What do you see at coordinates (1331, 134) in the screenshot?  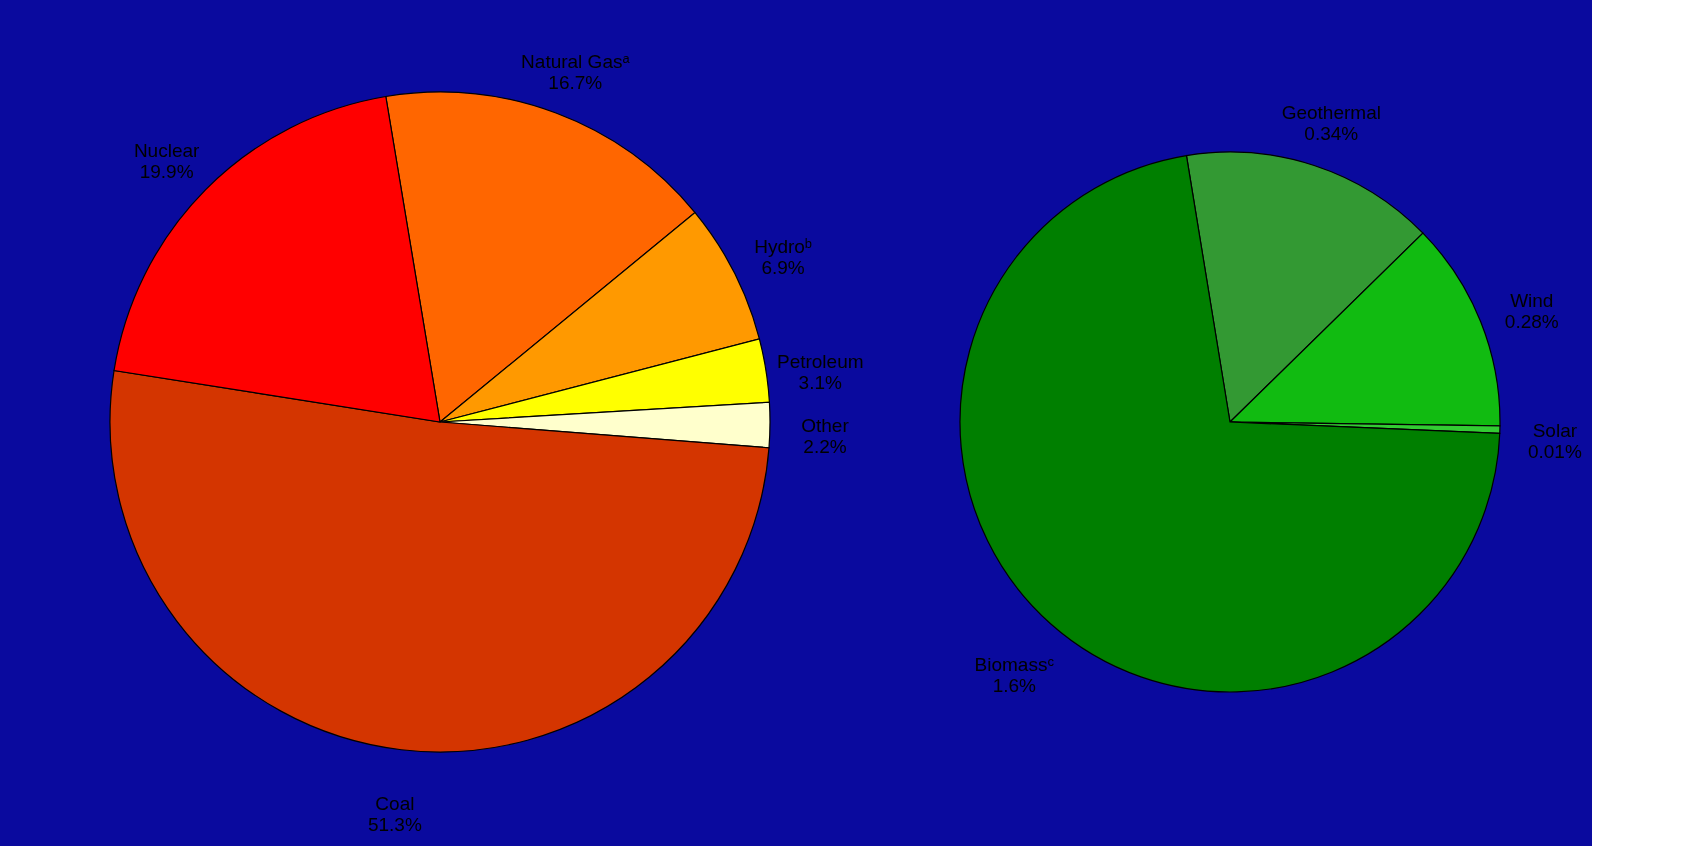 I see `data-label: 0.34%` at bounding box center [1331, 134].